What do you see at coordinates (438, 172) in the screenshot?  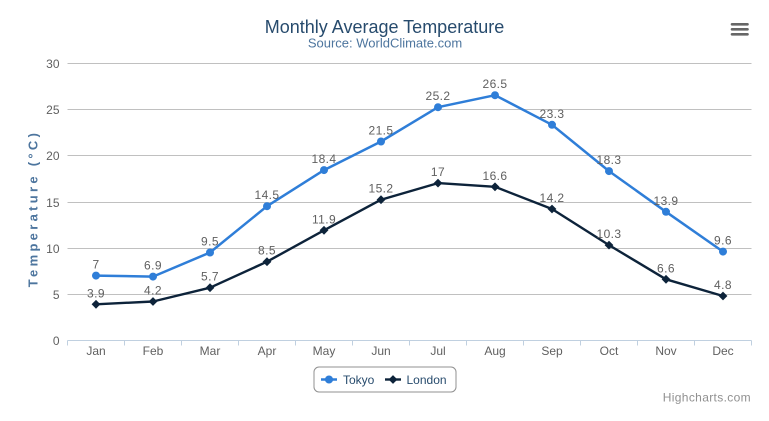 I see `svg-text: 17` at bounding box center [438, 172].